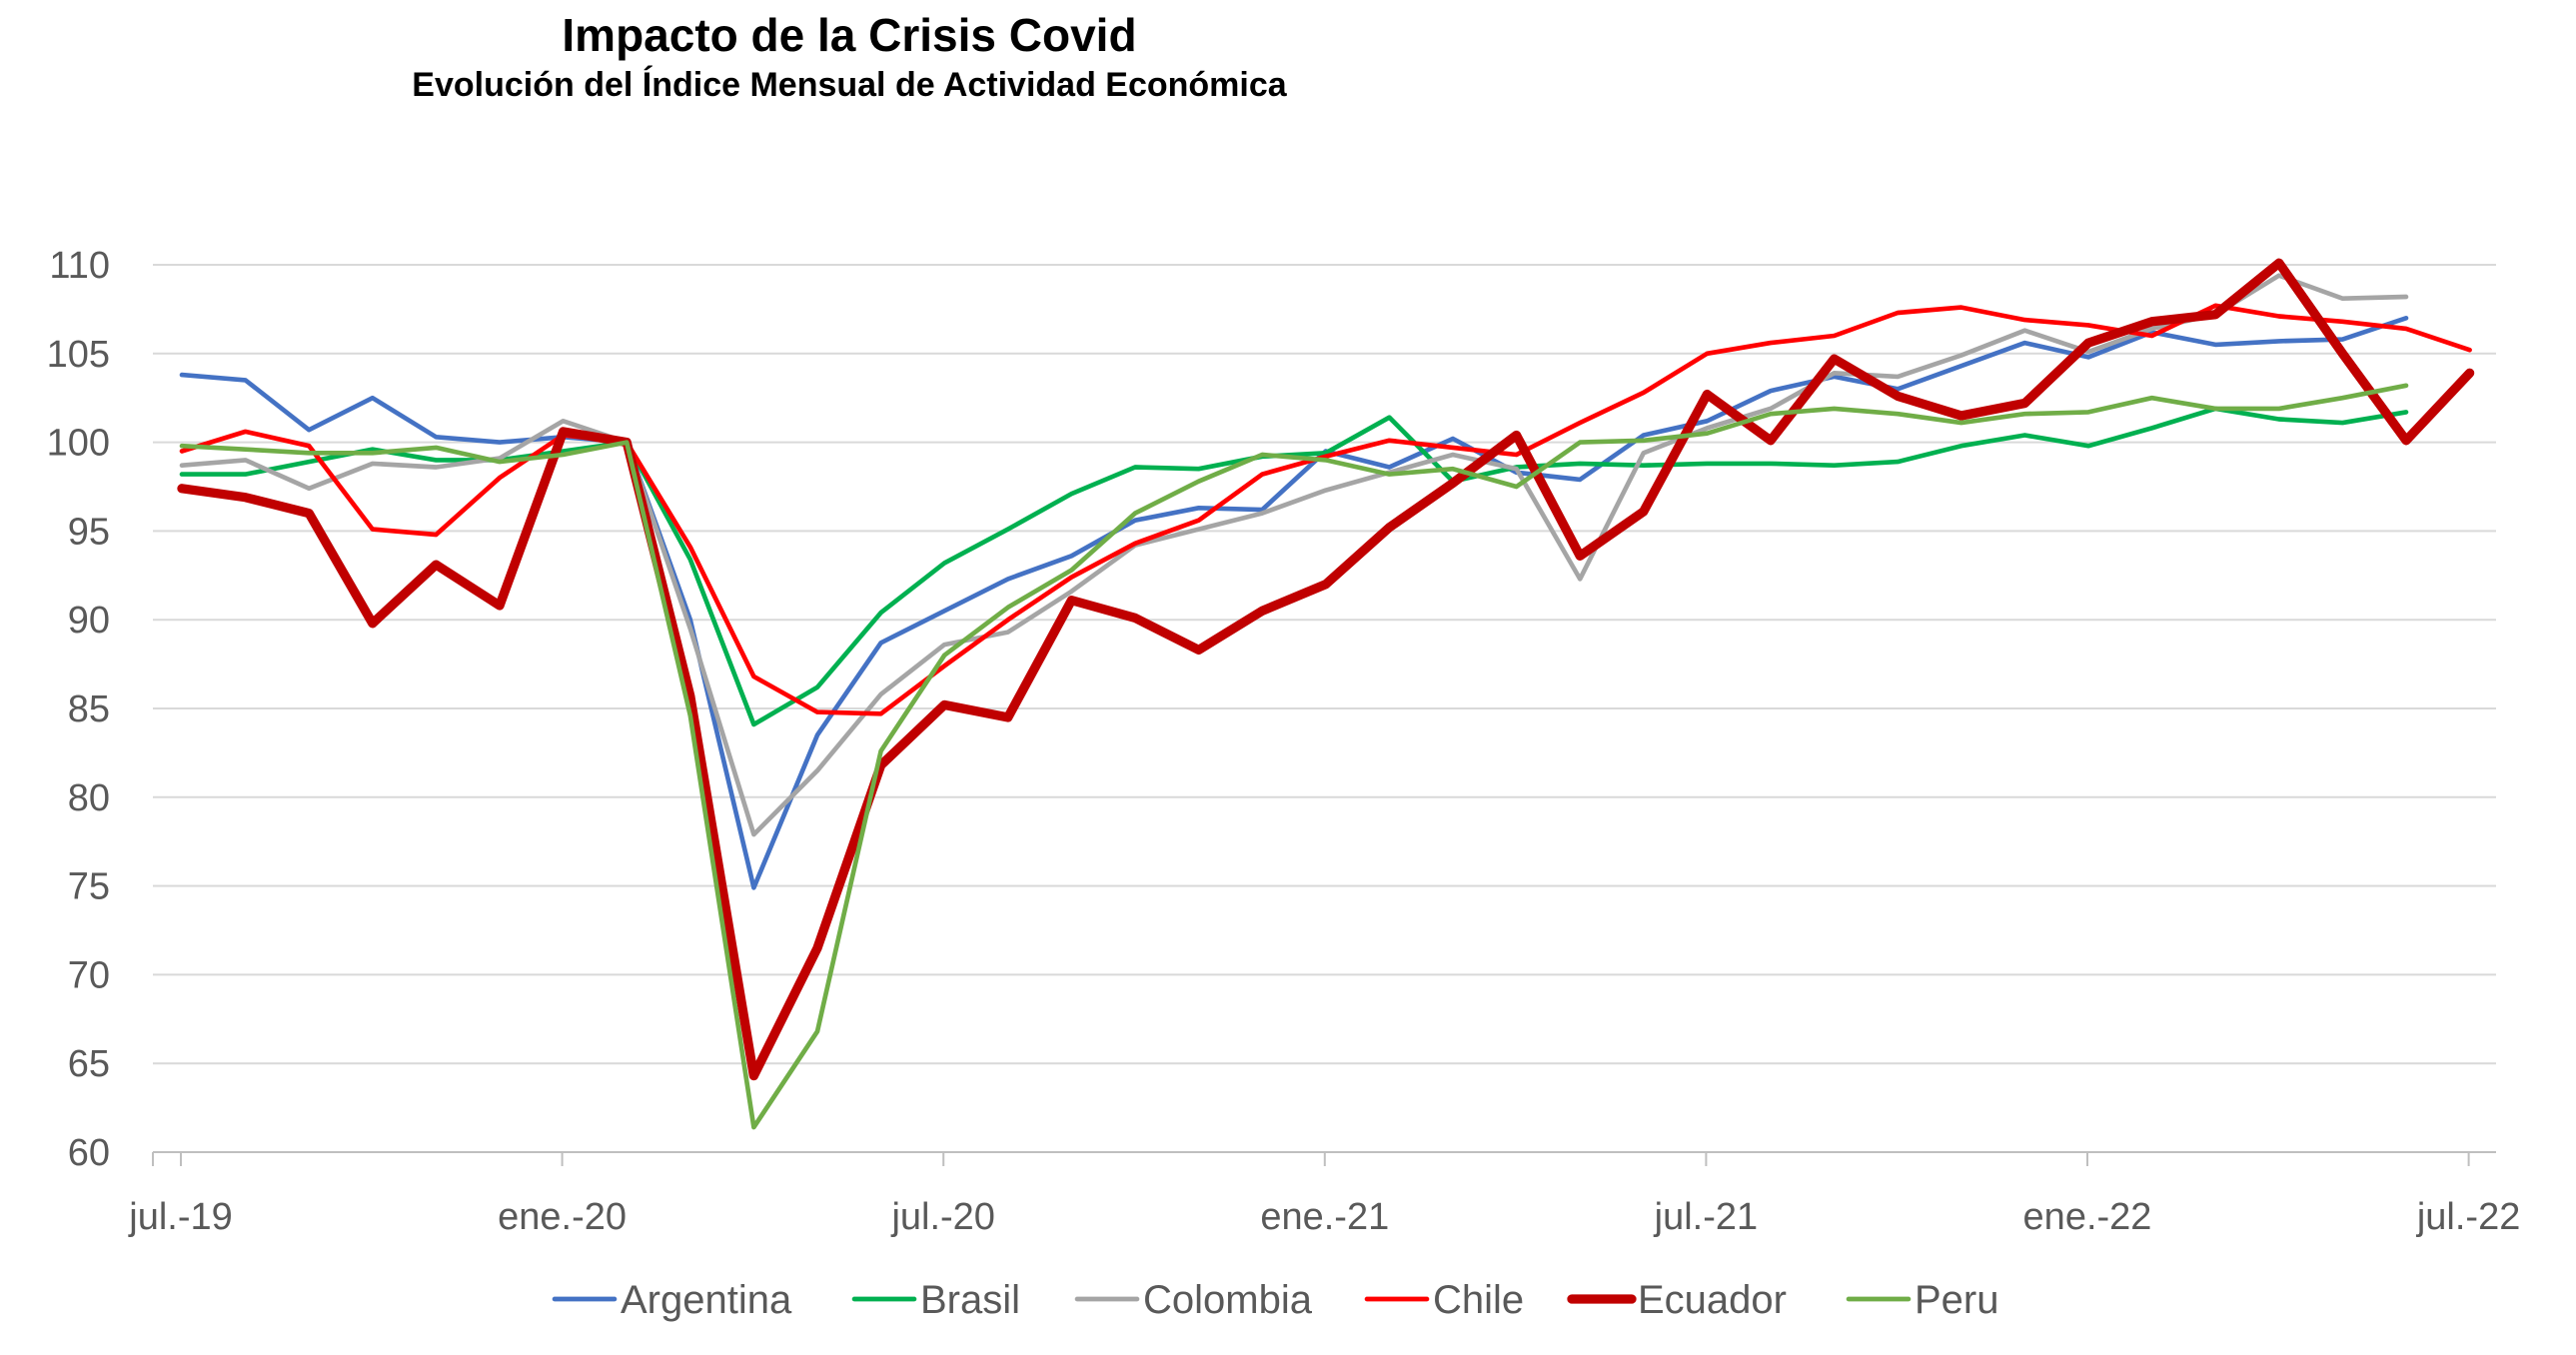 Image resolution: width=2576 pixels, height=1355 pixels. Describe the element at coordinates (970, 1300) in the screenshot. I see `legend-label: Brasil` at that location.